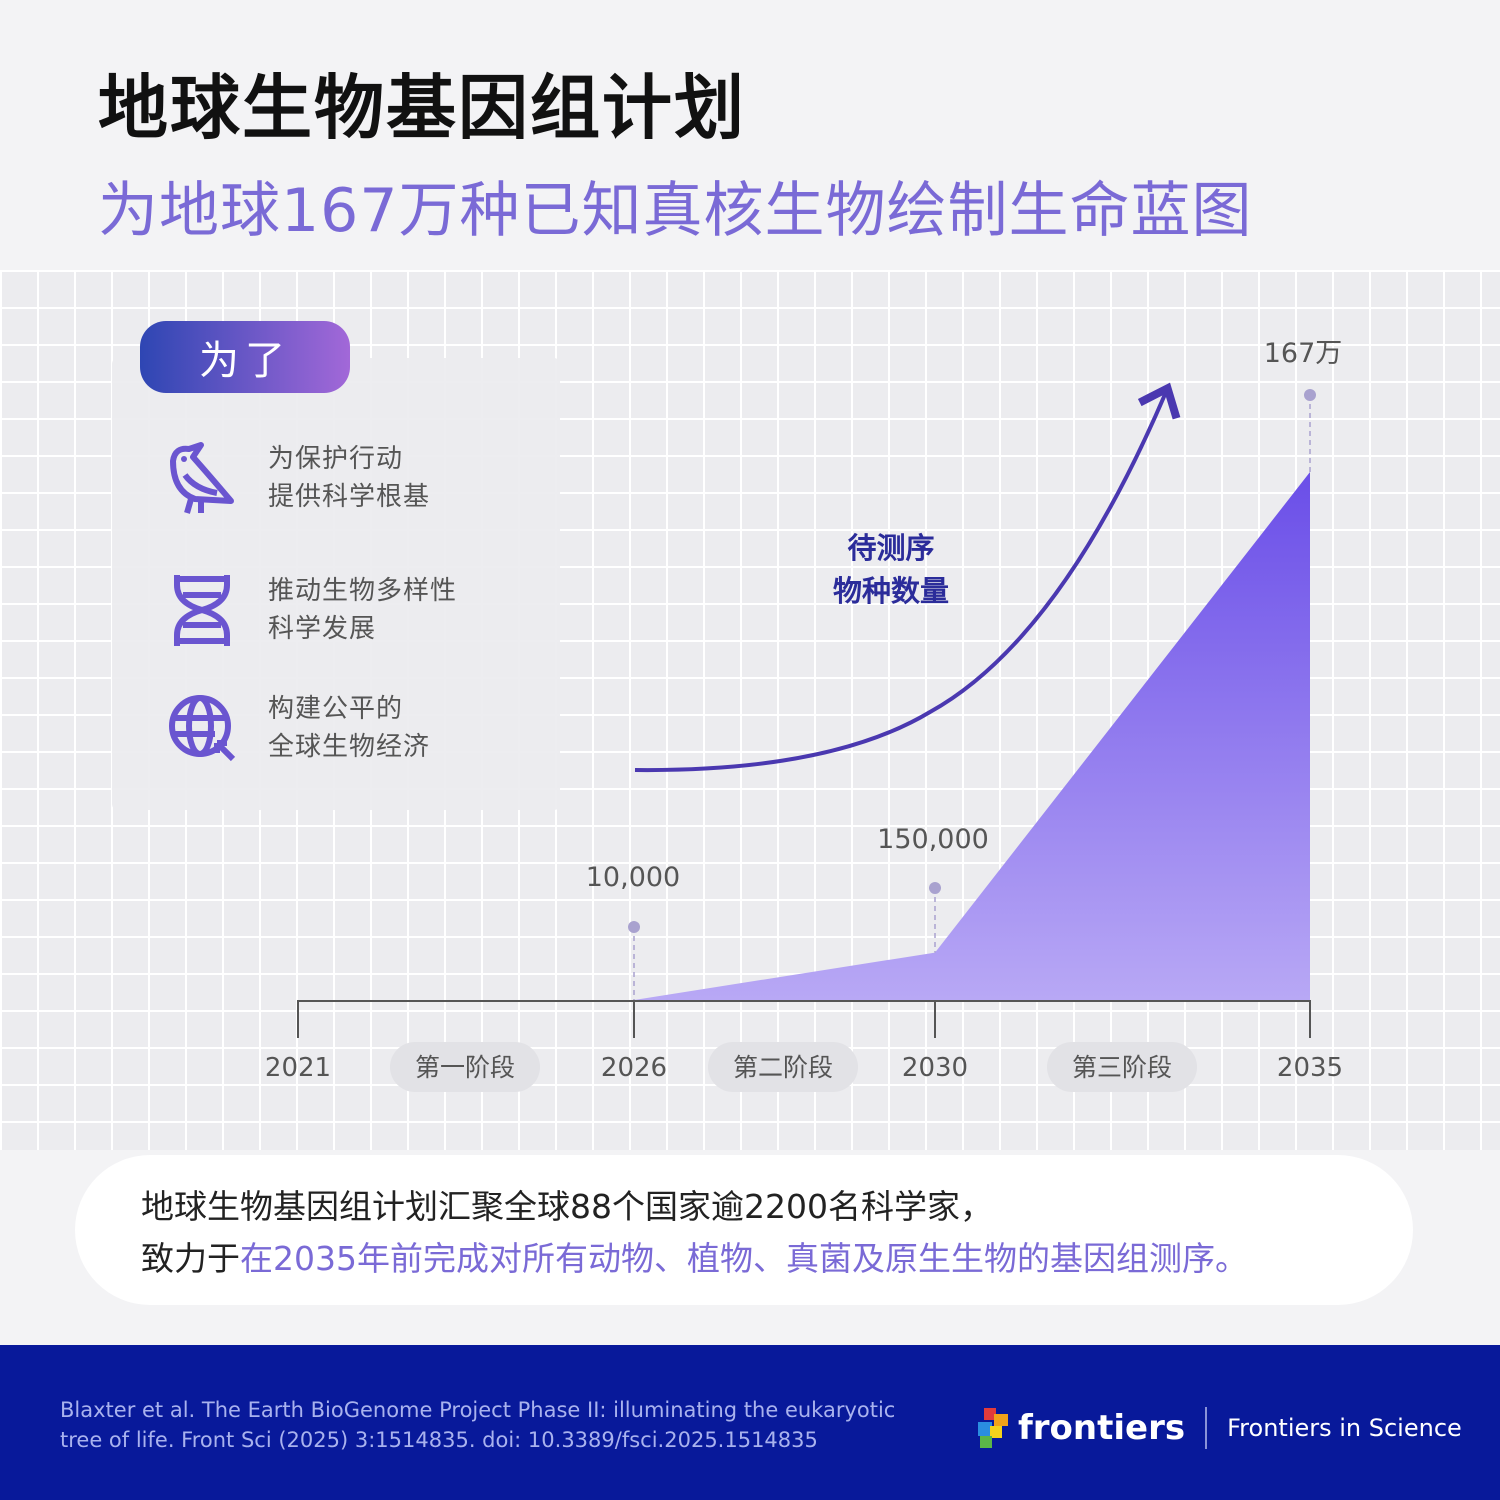  Describe the element at coordinates (993, 1428) in the screenshot. I see `frontiers-mark-icon` at that location.